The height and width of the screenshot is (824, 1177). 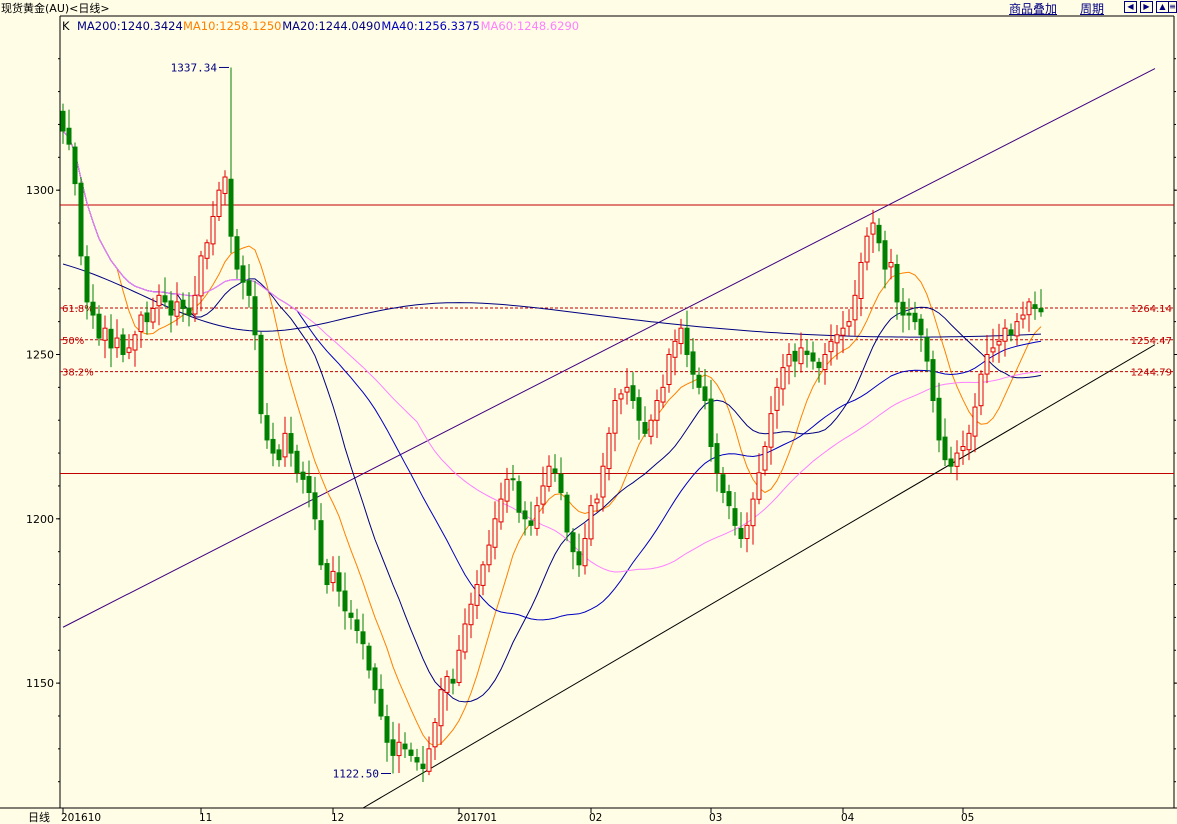 I want to click on fib-price-label: 1254.47, so click(x=1151, y=341).